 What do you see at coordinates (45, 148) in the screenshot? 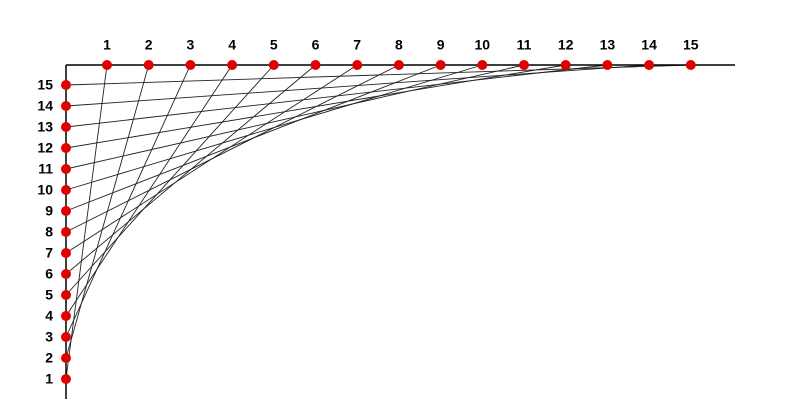
I see `left-label: 12` at bounding box center [45, 148].